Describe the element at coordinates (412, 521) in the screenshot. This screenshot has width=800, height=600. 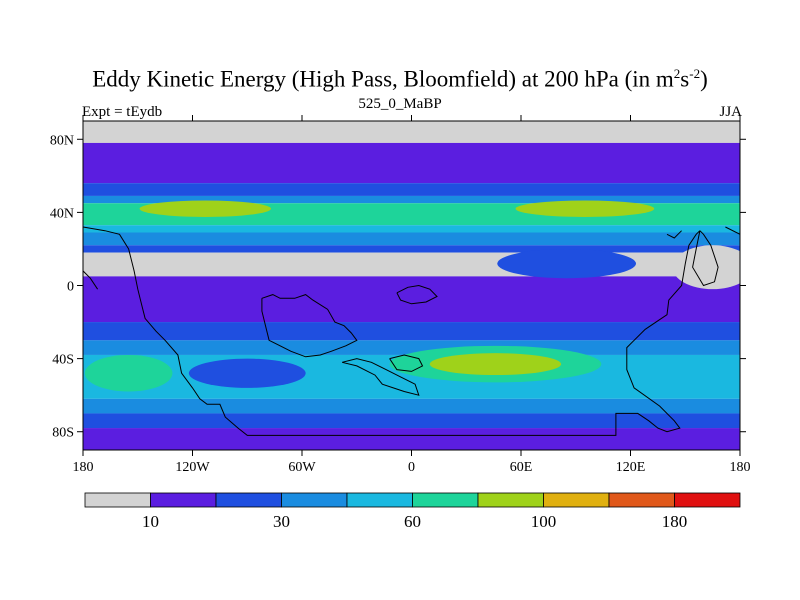
I see `colorbar-label-2: 60` at that location.